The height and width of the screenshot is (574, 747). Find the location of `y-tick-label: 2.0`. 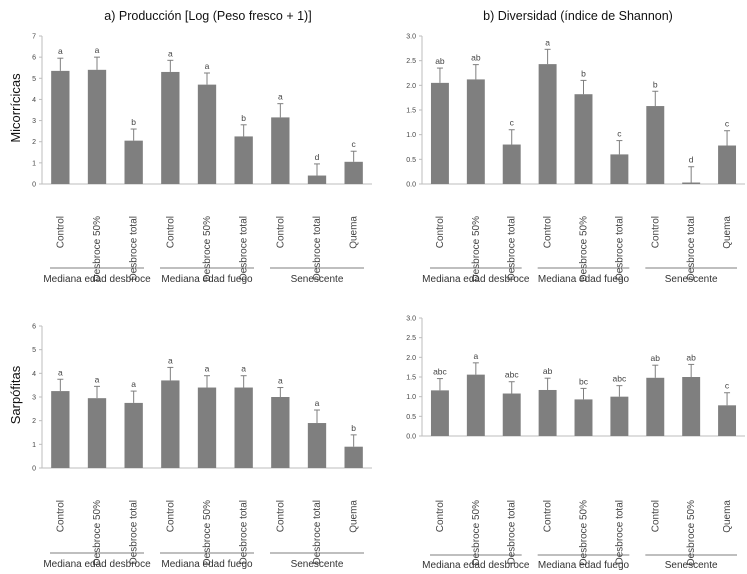

y-tick-label: 2.0 is located at coordinates (411, 358).